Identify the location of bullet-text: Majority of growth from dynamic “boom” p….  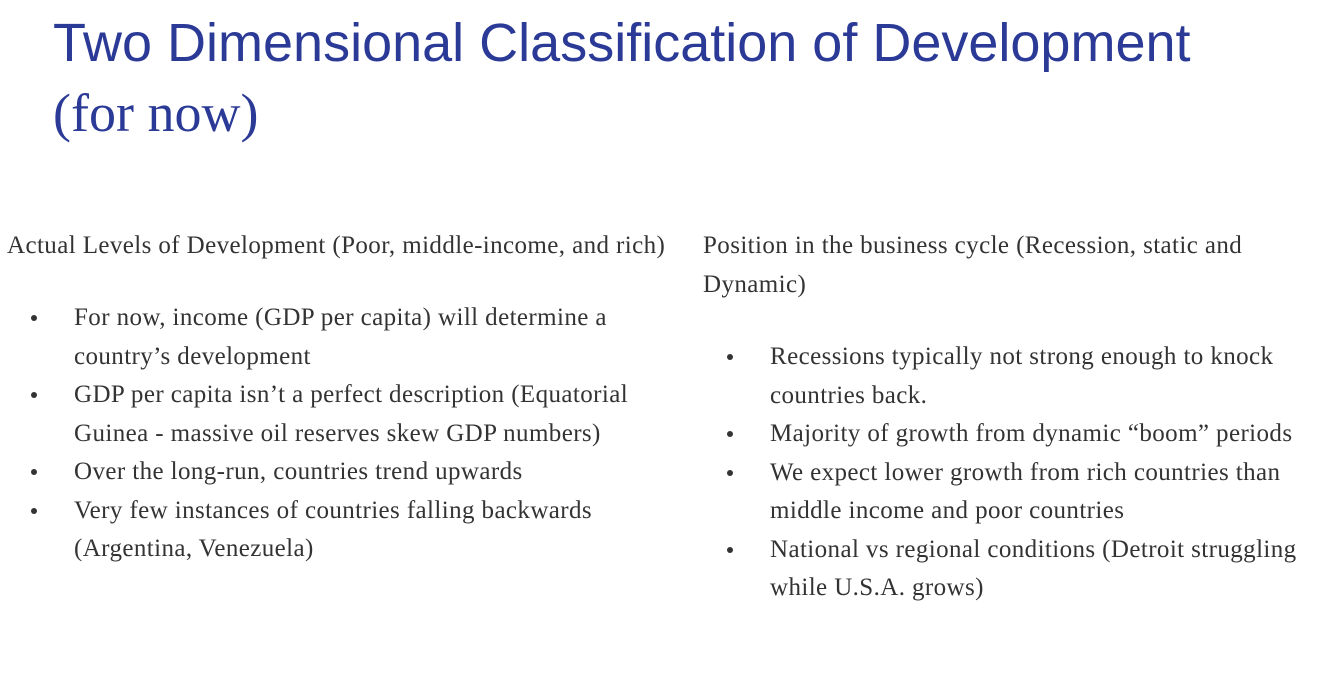
(1031, 433).